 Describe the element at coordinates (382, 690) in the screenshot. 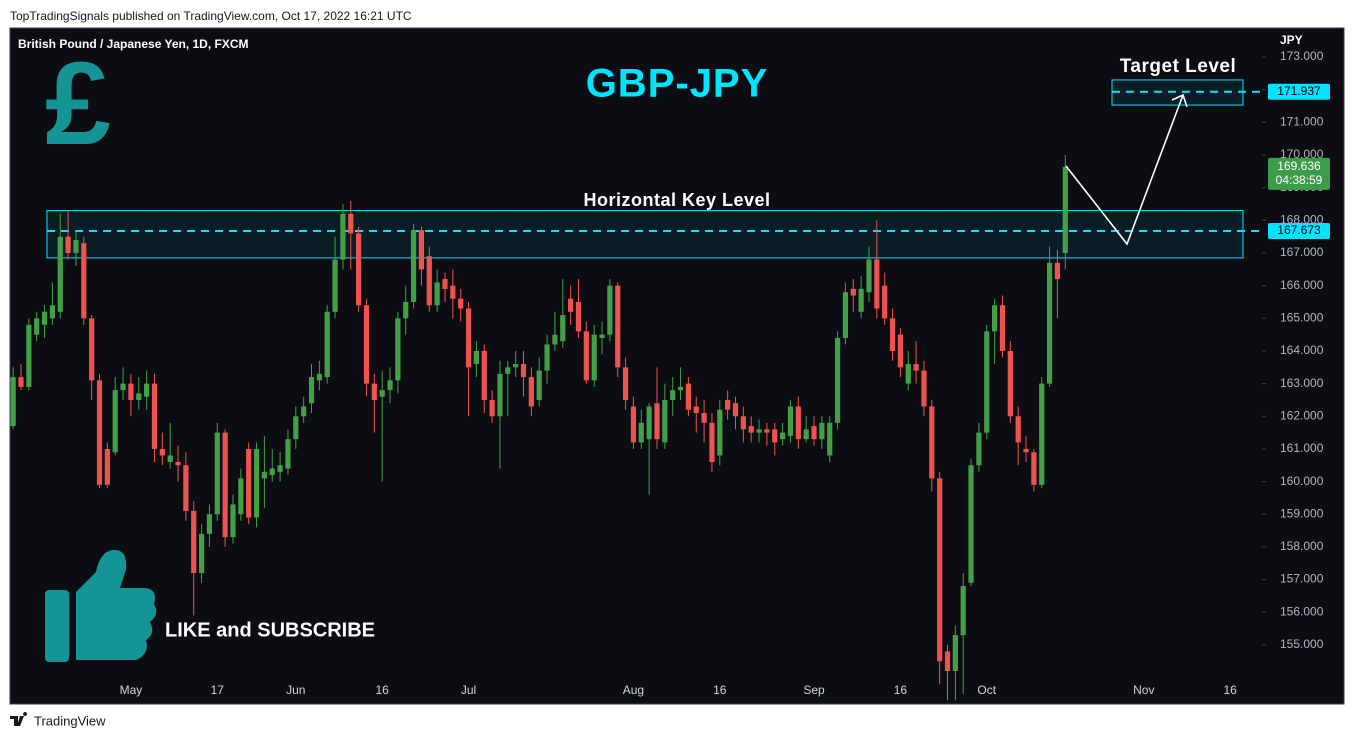

I see `x-tick-label: 16` at that location.